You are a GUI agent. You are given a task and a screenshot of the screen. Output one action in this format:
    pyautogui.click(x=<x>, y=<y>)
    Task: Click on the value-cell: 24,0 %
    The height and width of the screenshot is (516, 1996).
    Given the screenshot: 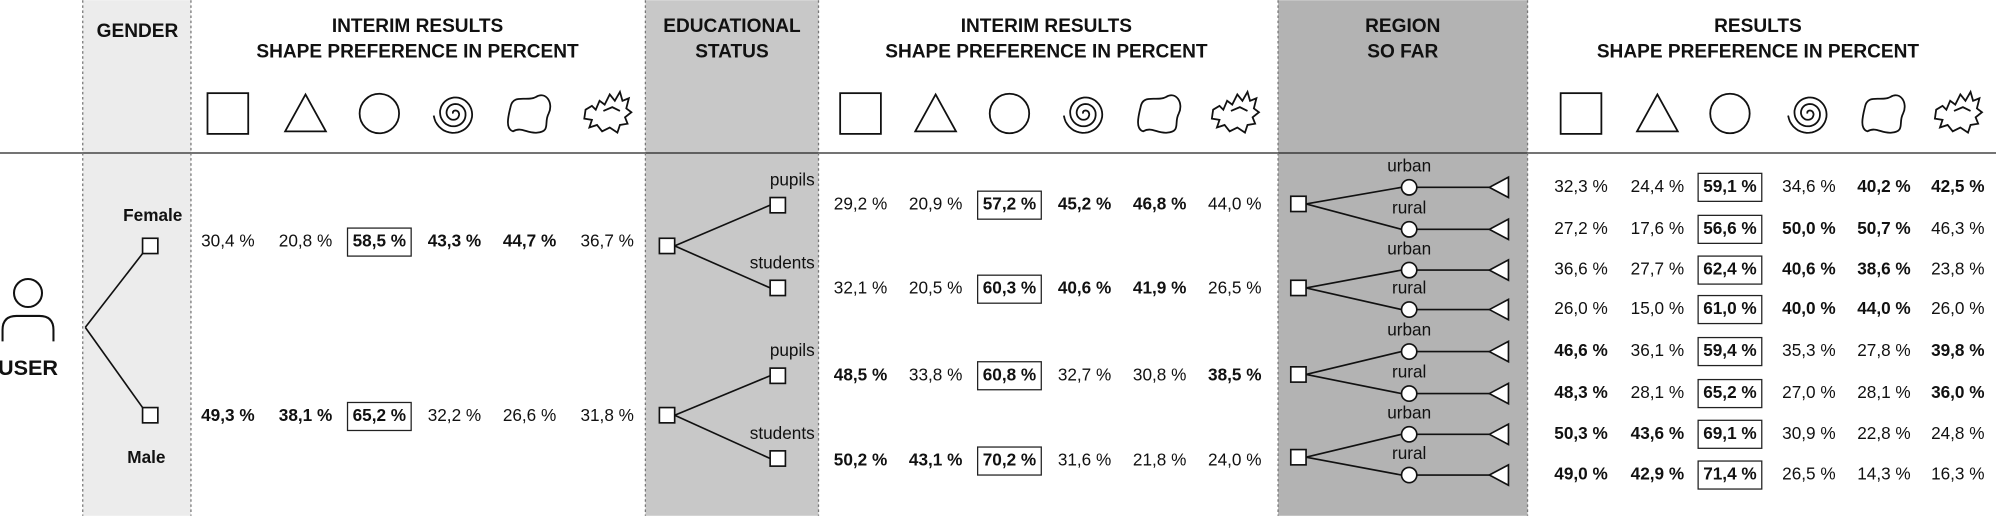 What is the action you would take?
    pyautogui.click(x=1234, y=460)
    